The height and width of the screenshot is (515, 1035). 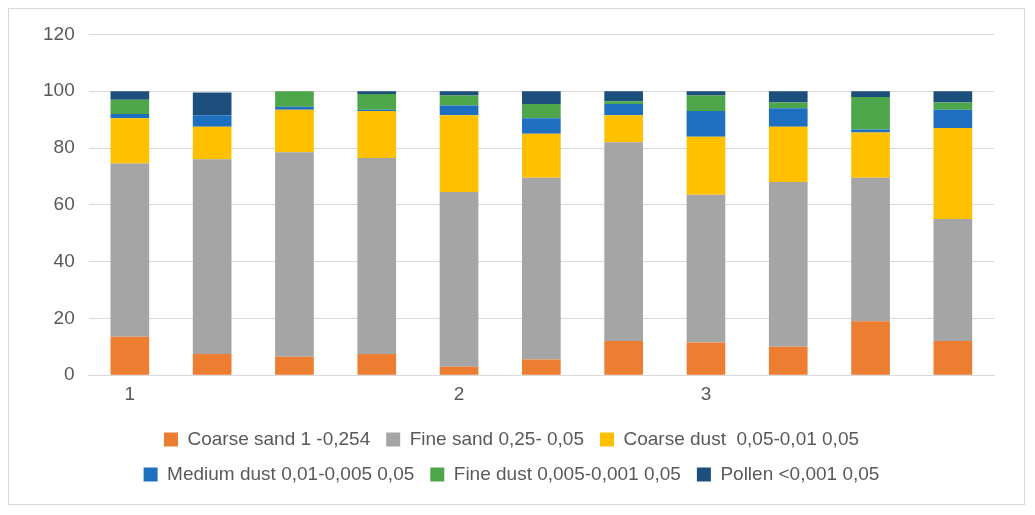 What do you see at coordinates (291, 473) in the screenshot?
I see `legend-label: Medium dust 0,01-0,005 0,05` at bounding box center [291, 473].